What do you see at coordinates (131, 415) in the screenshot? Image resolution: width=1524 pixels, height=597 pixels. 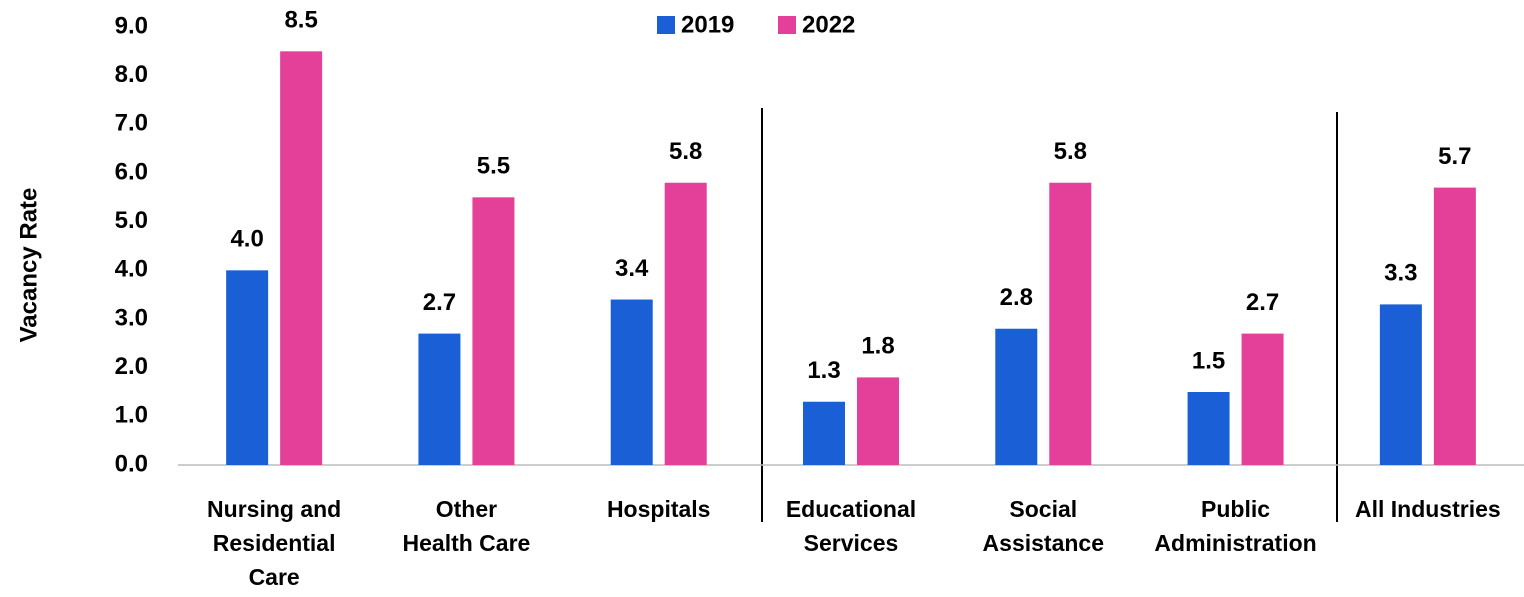 I see `y-tick-label: 1.0` at bounding box center [131, 415].